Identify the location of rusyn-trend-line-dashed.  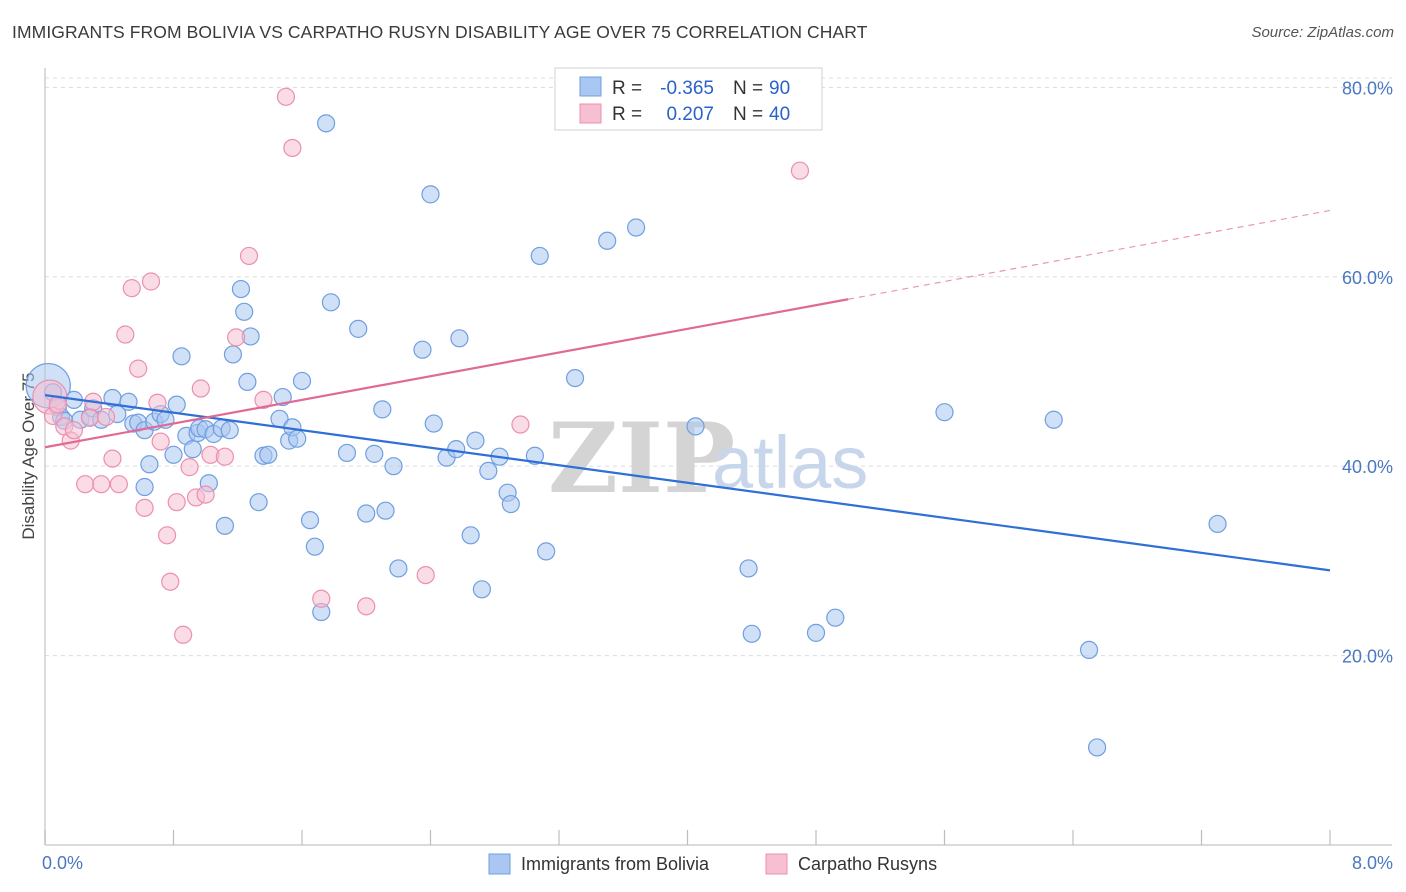
(1089, 254).